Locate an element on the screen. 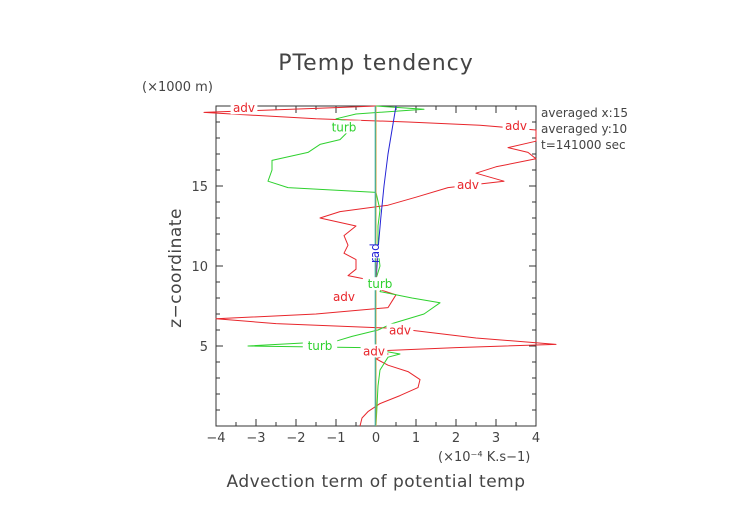 This screenshot has height=532, width=752. annotation-line: averaged x:15 is located at coordinates (584, 113).